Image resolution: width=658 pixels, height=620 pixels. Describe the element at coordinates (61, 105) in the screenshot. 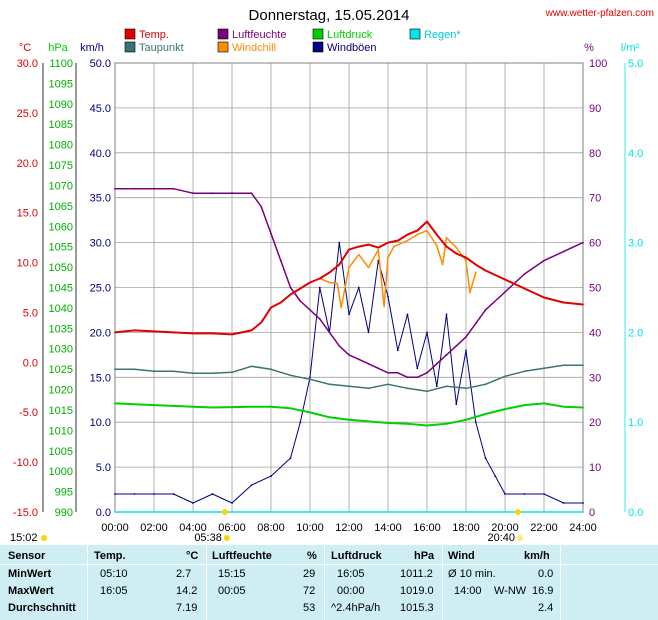

I see `tick-label-pressure: 1090` at that location.